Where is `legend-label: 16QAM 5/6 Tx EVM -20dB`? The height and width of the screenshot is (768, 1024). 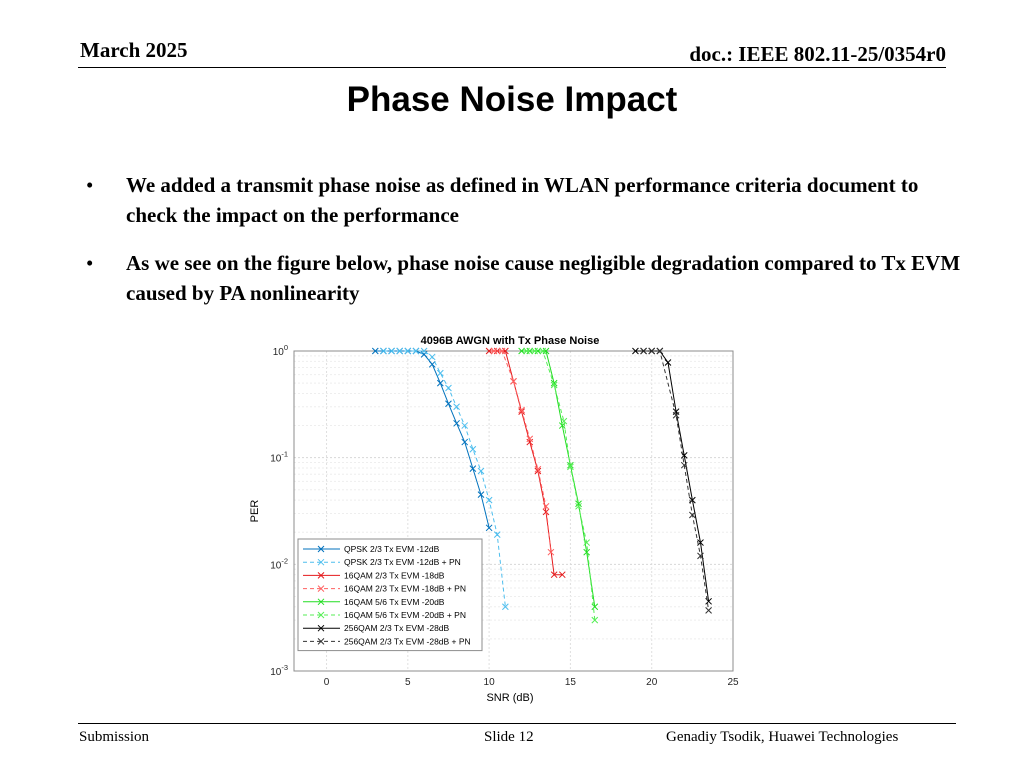
legend-label: 16QAM 5/6 Tx EVM -20dB is located at coordinates (394, 602).